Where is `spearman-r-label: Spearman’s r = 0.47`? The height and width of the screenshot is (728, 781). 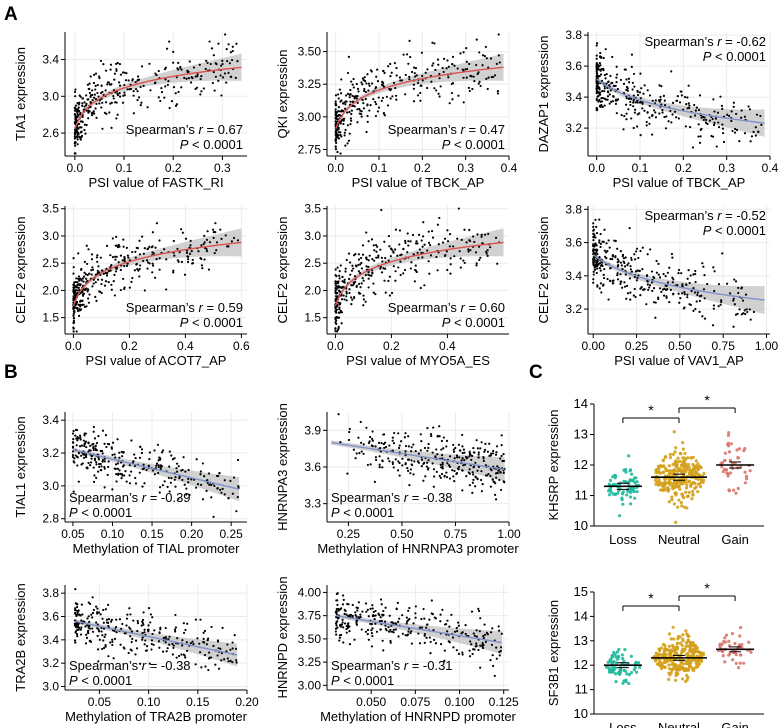
spearman-r-label: Spearman’s r = 0.47 is located at coordinates (446, 129).